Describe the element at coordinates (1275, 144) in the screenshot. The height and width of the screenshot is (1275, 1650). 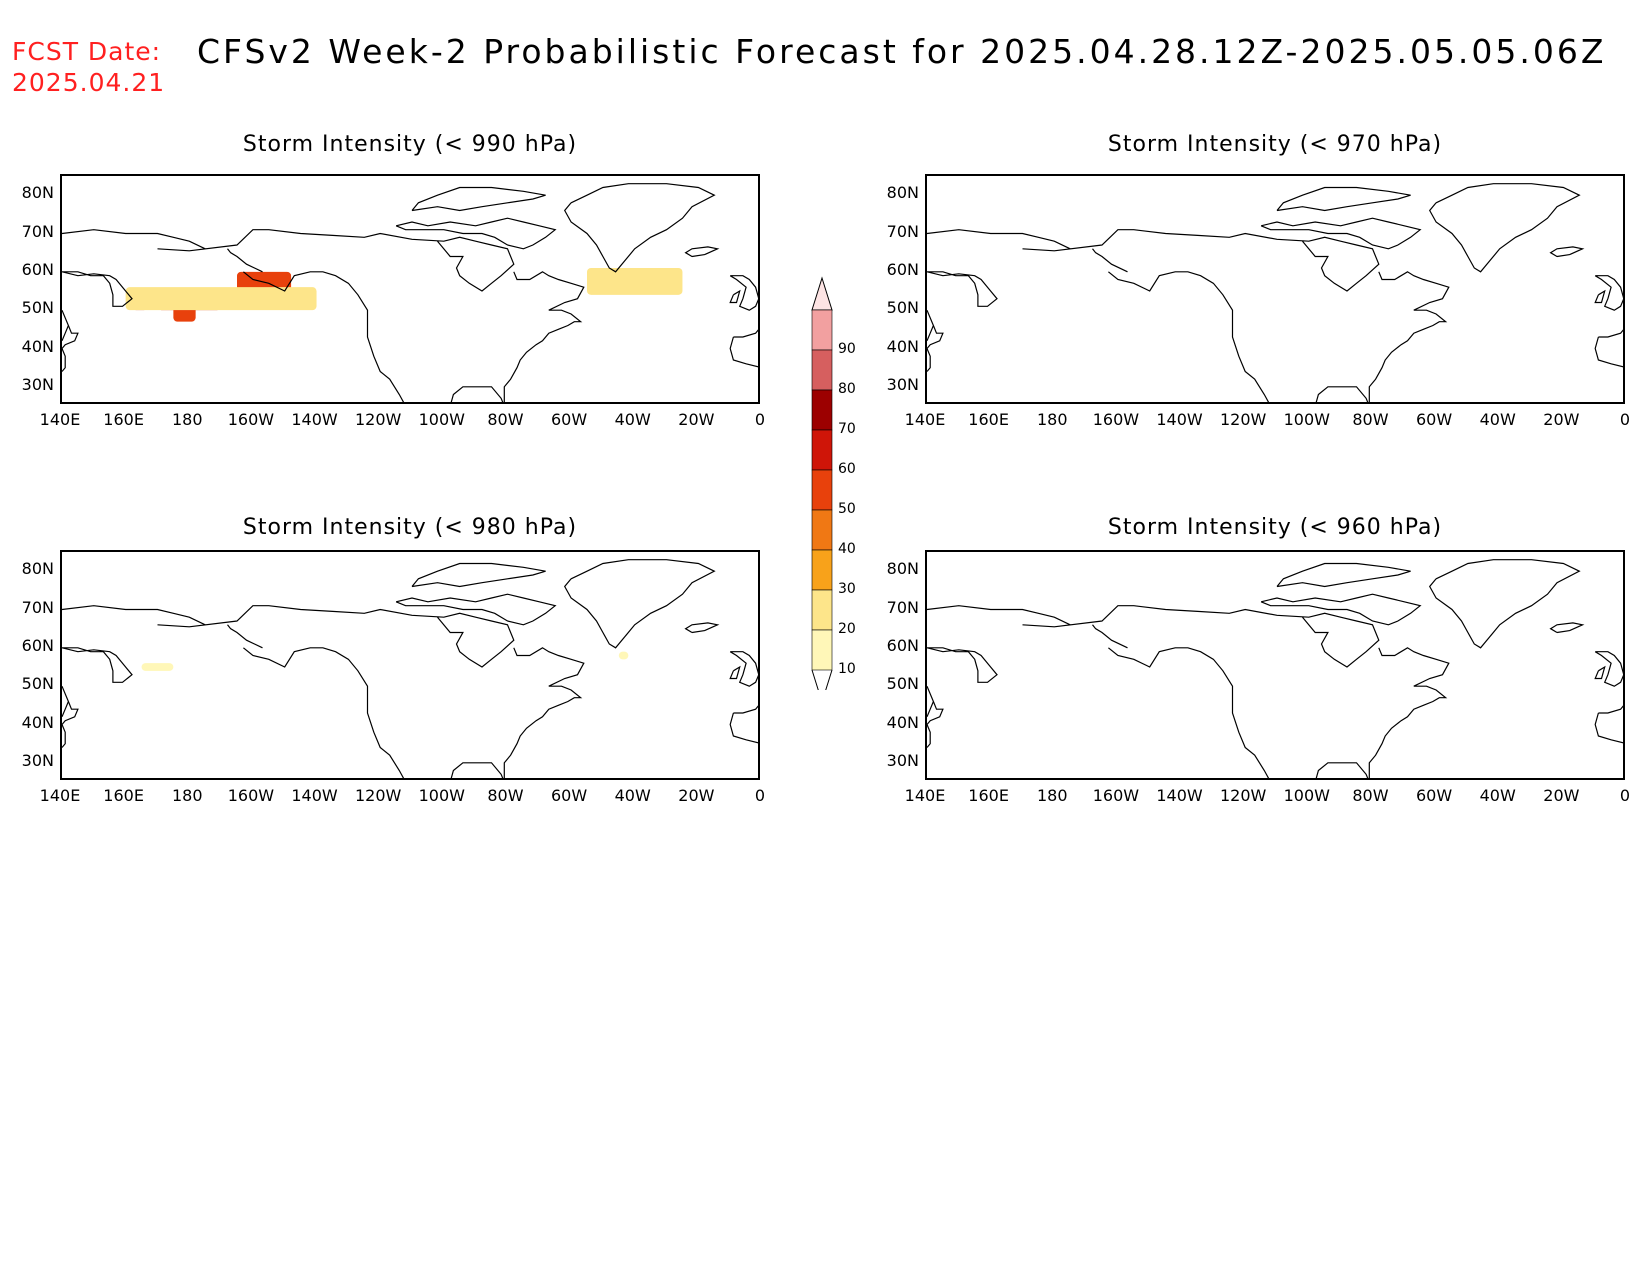
I see `panel-title-970: Storm Intensity (< 970 hPa)` at that location.